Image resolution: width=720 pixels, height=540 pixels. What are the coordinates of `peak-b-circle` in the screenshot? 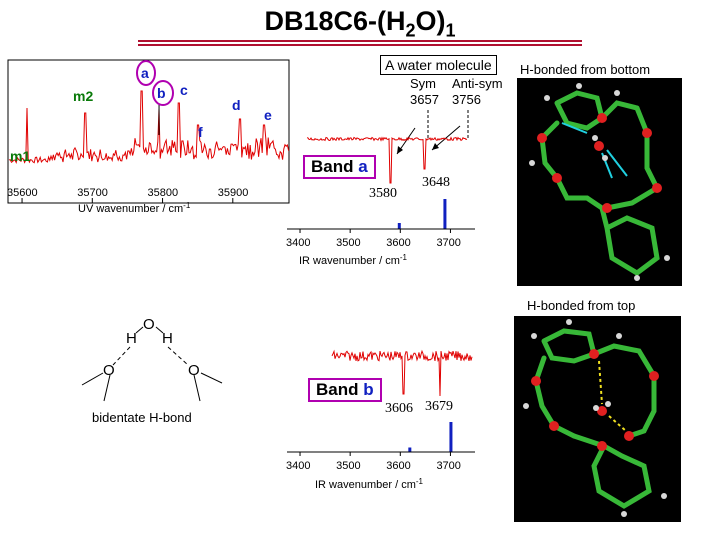 It's located at (163, 93).